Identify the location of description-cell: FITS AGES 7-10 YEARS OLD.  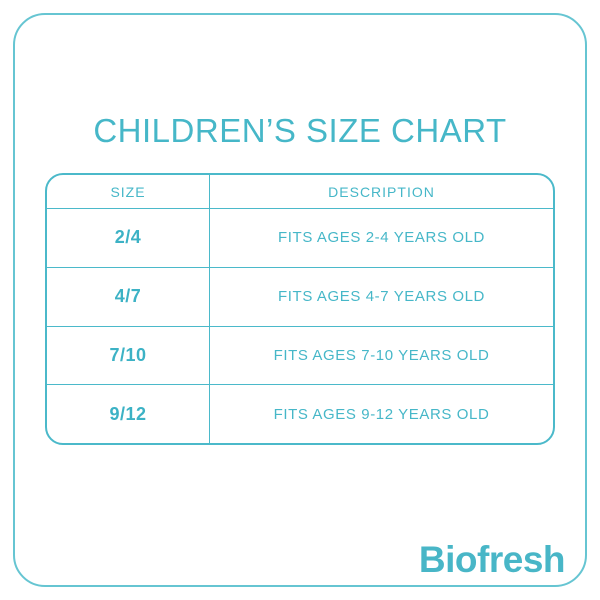
(381, 355).